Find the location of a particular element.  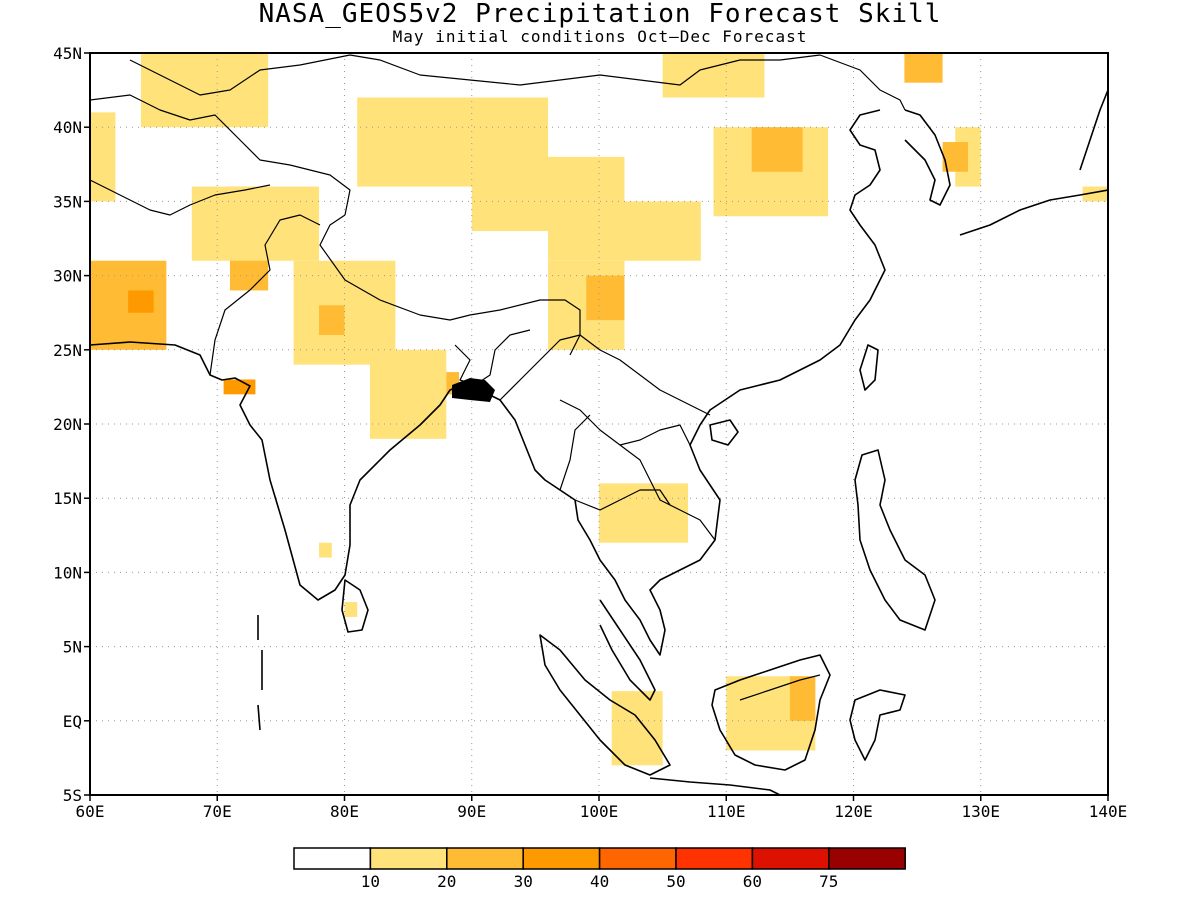

lat-tick-label: 20N is located at coordinates (67, 424).